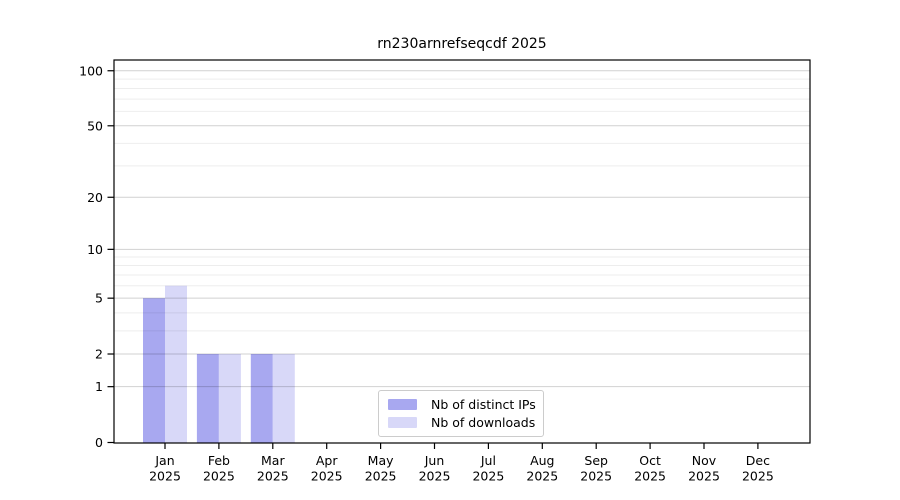 The image size is (900, 500). What do you see at coordinates (483, 404) in the screenshot?
I see `legend-label-distinct-ips: Nb of distinct IPs` at bounding box center [483, 404].